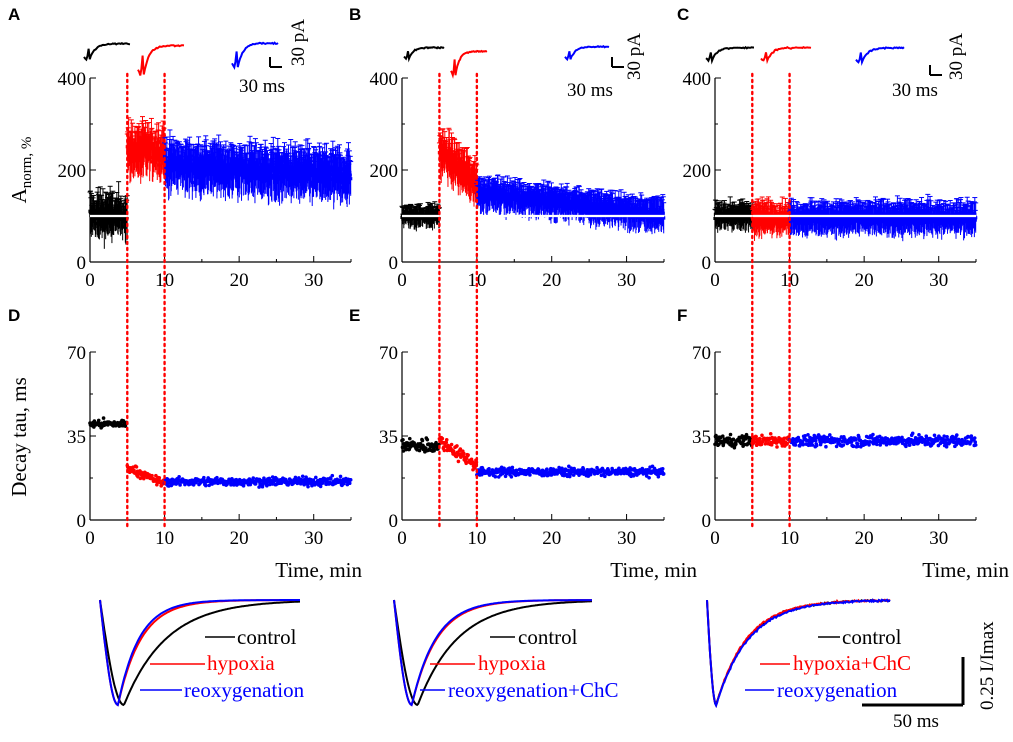 Image resolution: width=1013 pixels, height=742 pixels. Describe the element at coordinates (551, 280) in the screenshot. I see `x-tick-label-b: 20` at that location.